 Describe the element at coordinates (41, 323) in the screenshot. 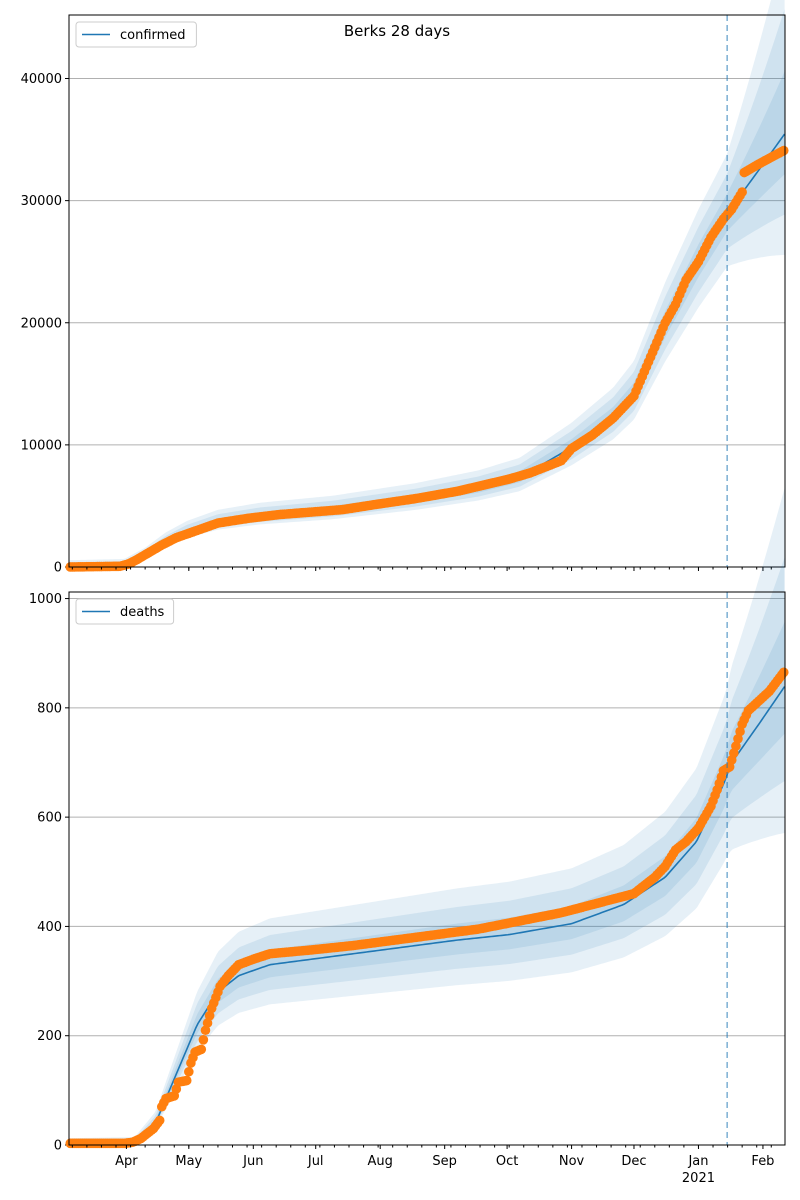

I see `y-tick-label: 20000` at that location.